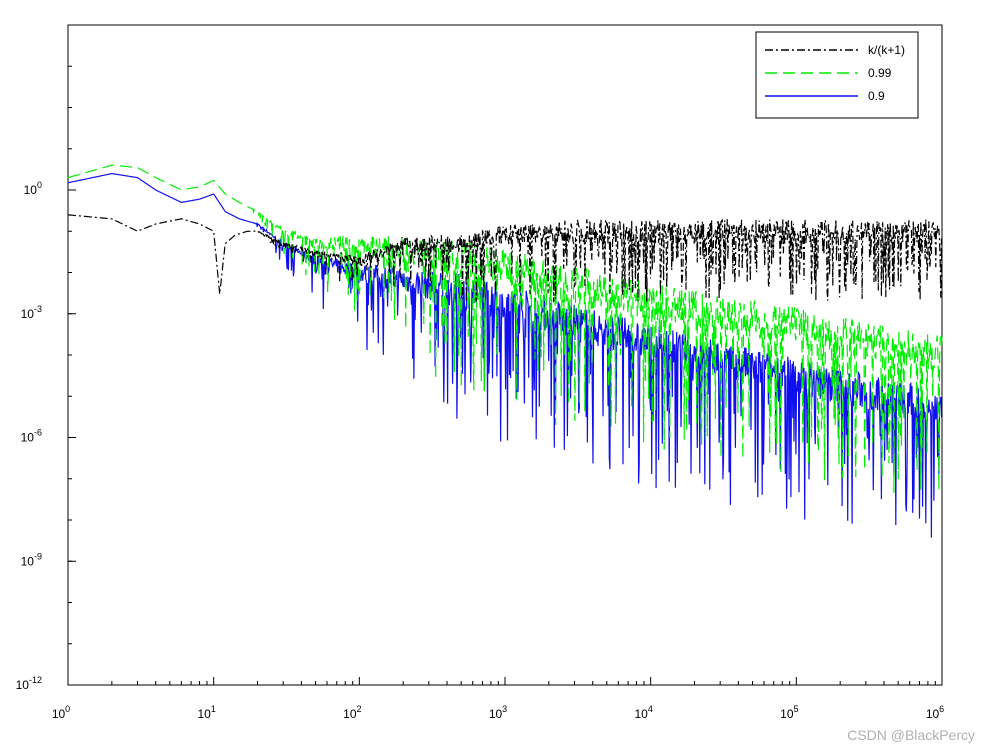 Image resolution: width=985 pixels, height=749 pixels. I want to click on x-tick-label: 10⁶, so click(935, 712).